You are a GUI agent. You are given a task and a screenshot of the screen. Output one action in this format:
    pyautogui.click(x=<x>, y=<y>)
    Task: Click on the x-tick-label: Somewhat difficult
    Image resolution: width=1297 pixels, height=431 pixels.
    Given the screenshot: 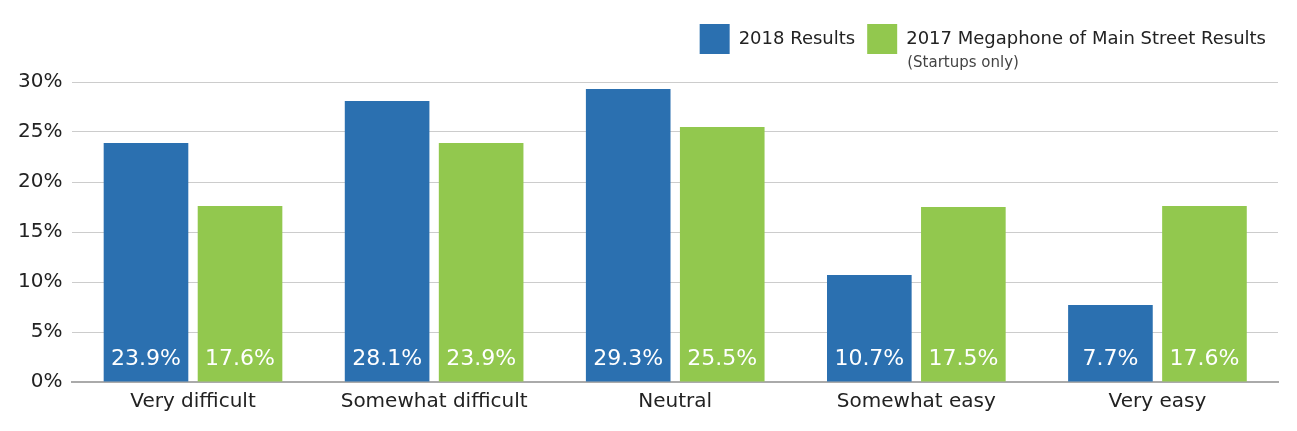 What is the action you would take?
    pyautogui.click(x=434, y=400)
    